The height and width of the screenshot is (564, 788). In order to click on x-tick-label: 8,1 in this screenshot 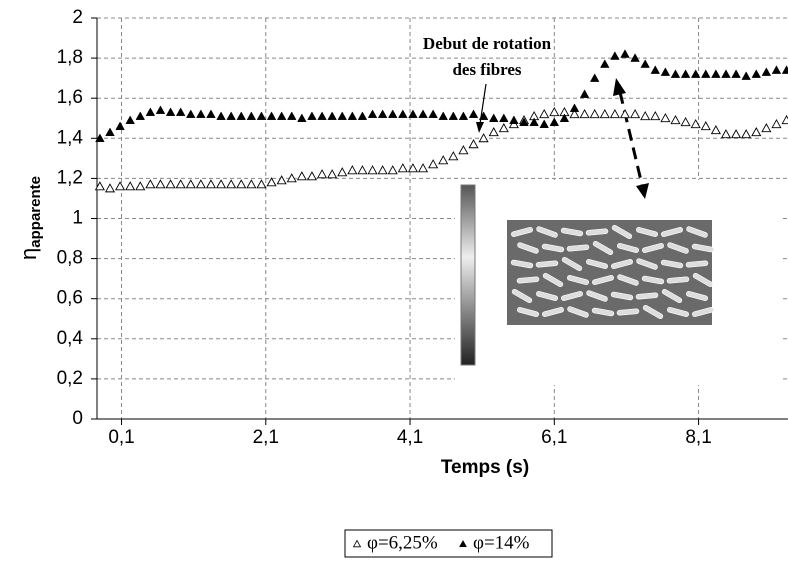, I will do `click(698, 437)`.